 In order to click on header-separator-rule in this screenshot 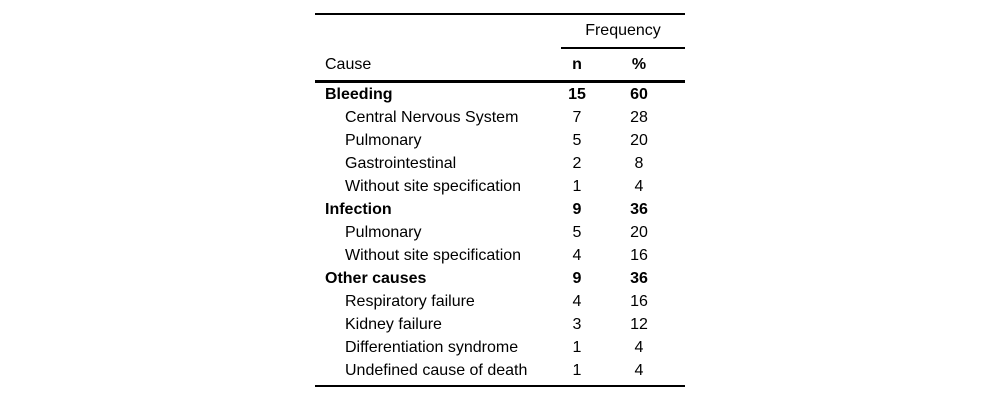, I will do `click(500, 81)`.